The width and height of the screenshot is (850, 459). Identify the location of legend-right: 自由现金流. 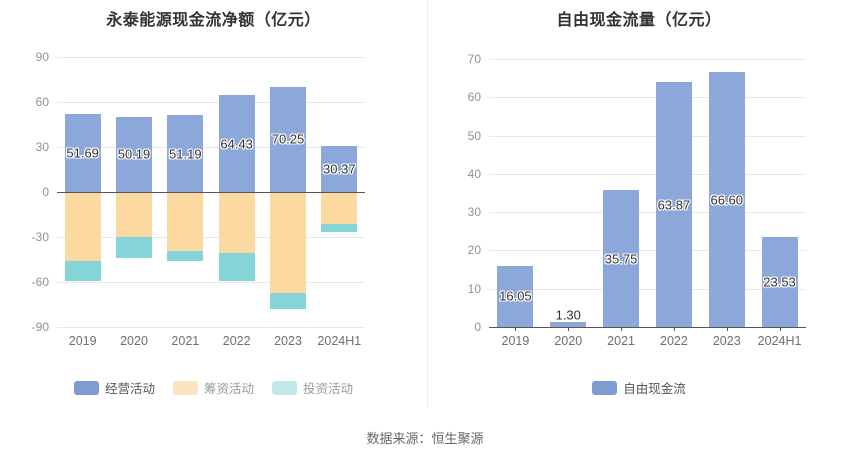
(639, 387).